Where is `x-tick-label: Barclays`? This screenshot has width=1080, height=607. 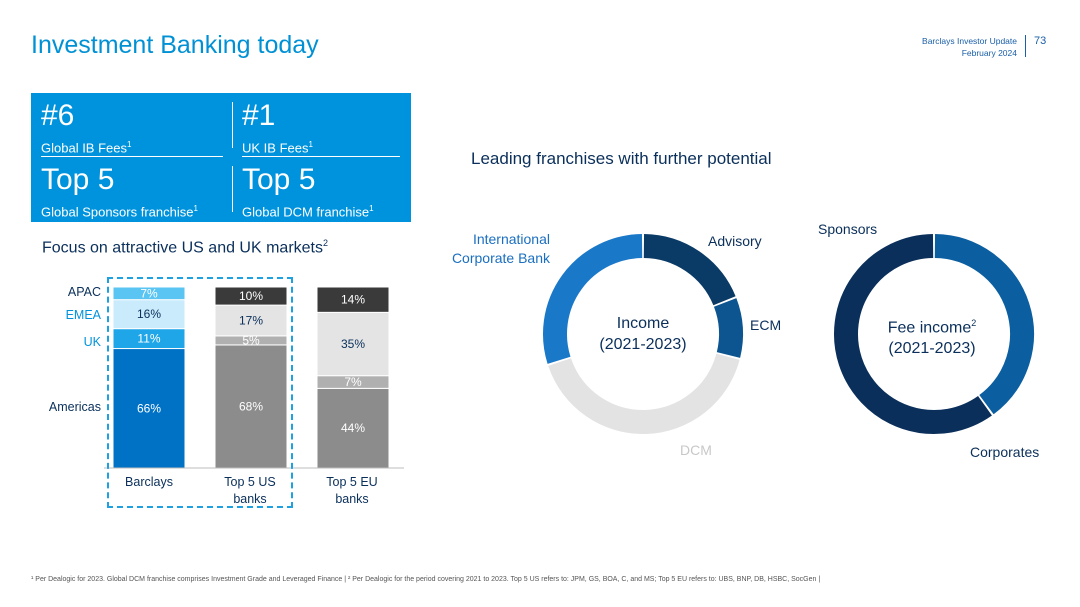
x-tick-label: Barclays is located at coordinates (149, 482).